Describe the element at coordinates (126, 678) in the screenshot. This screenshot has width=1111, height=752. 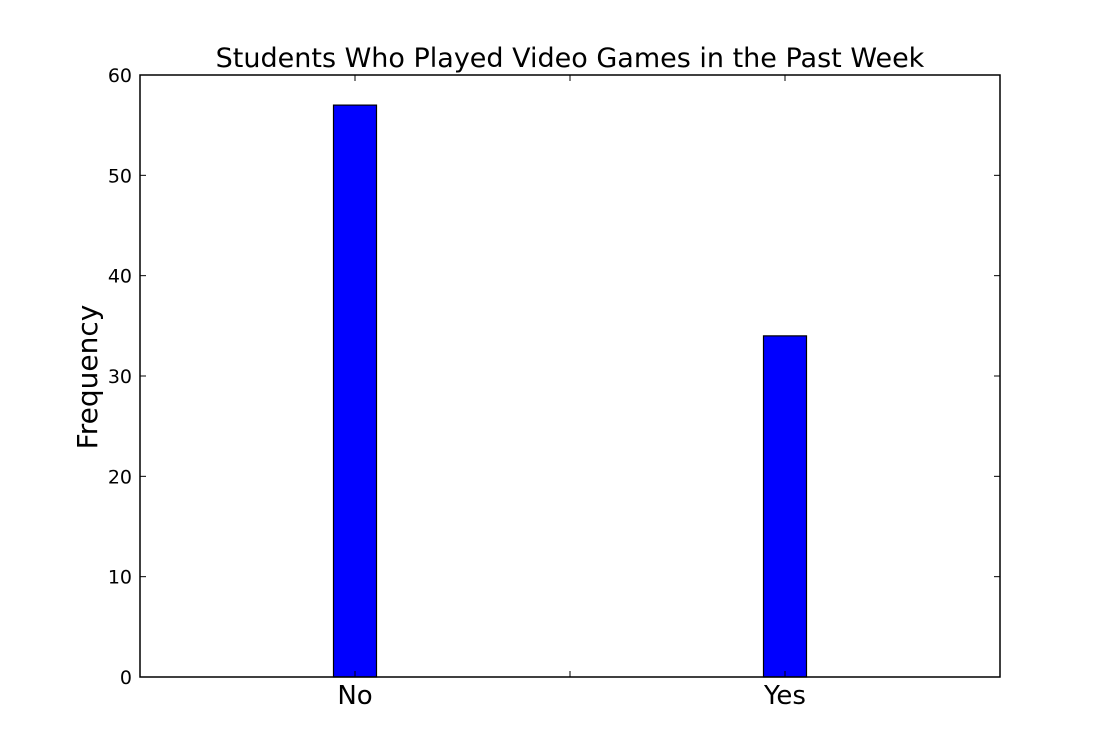
I see `y-tick-label: 0` at that location.